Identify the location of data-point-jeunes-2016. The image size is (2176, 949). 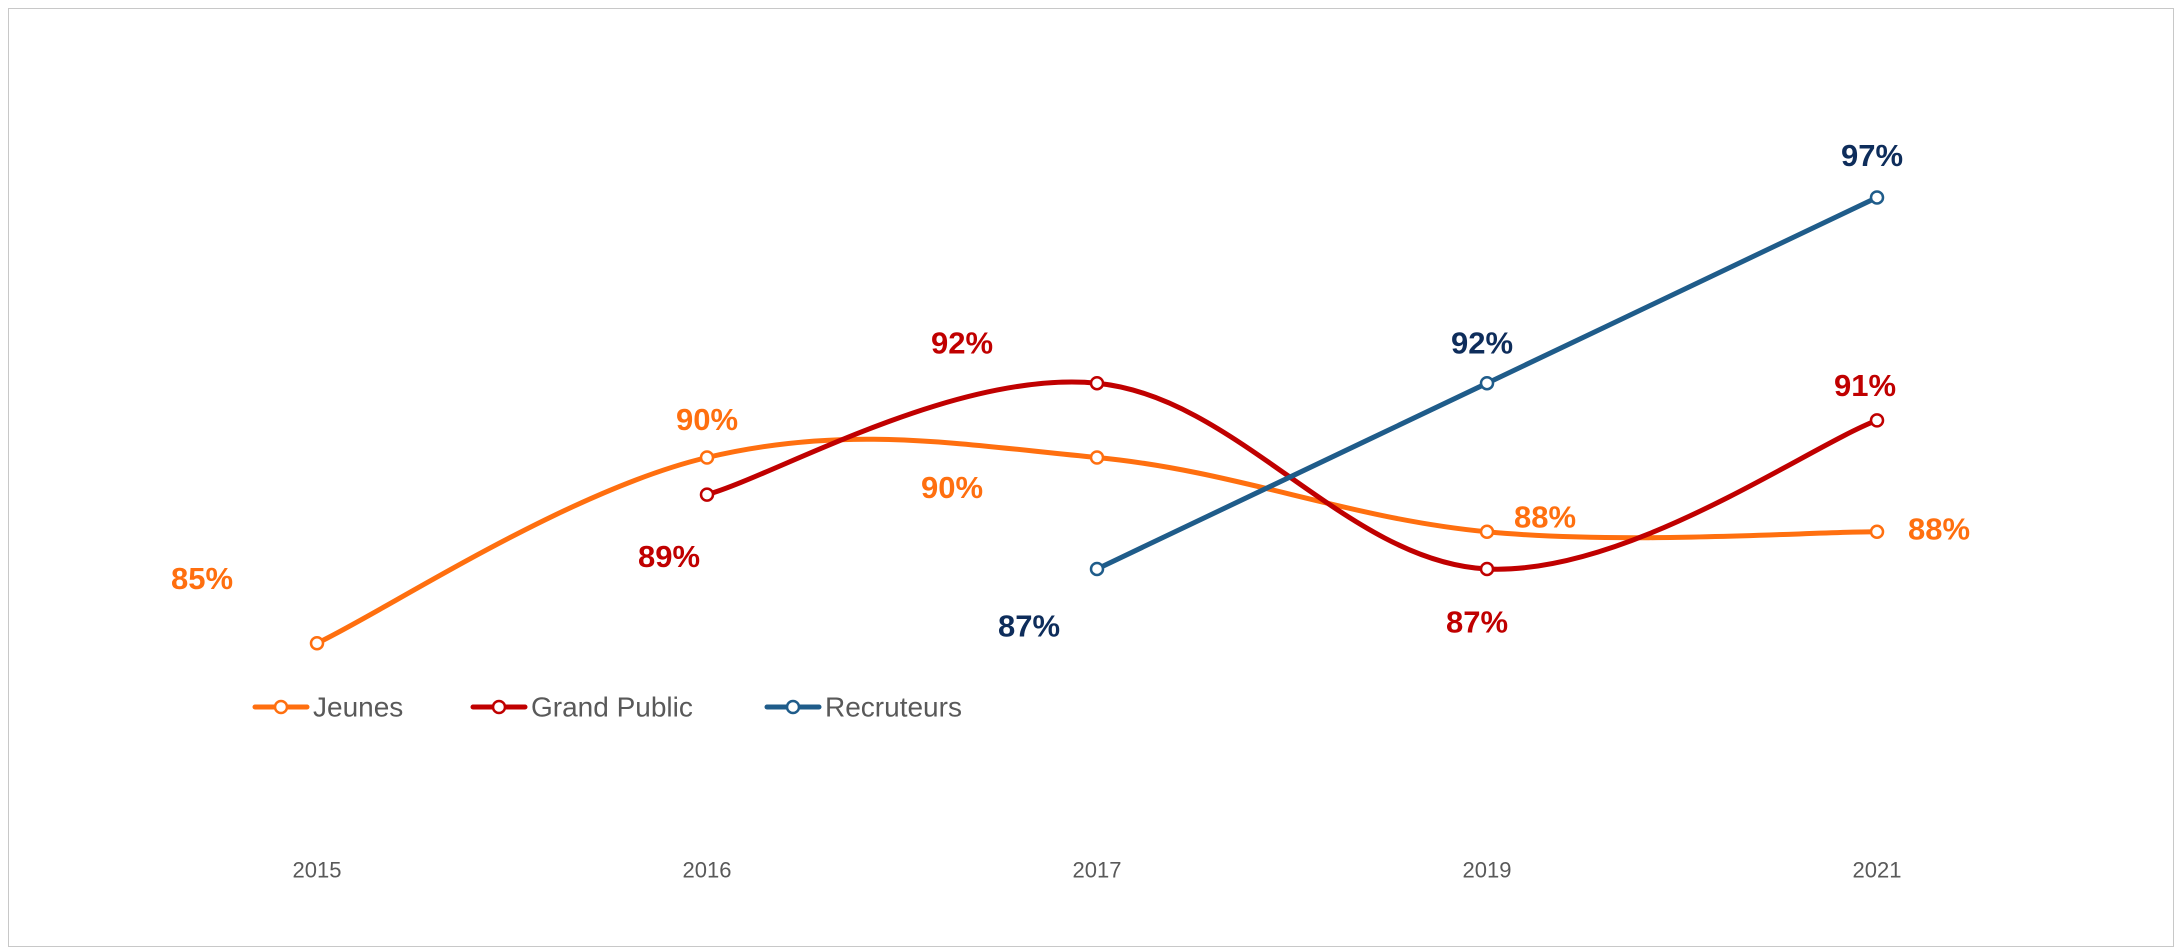
(707, 457).